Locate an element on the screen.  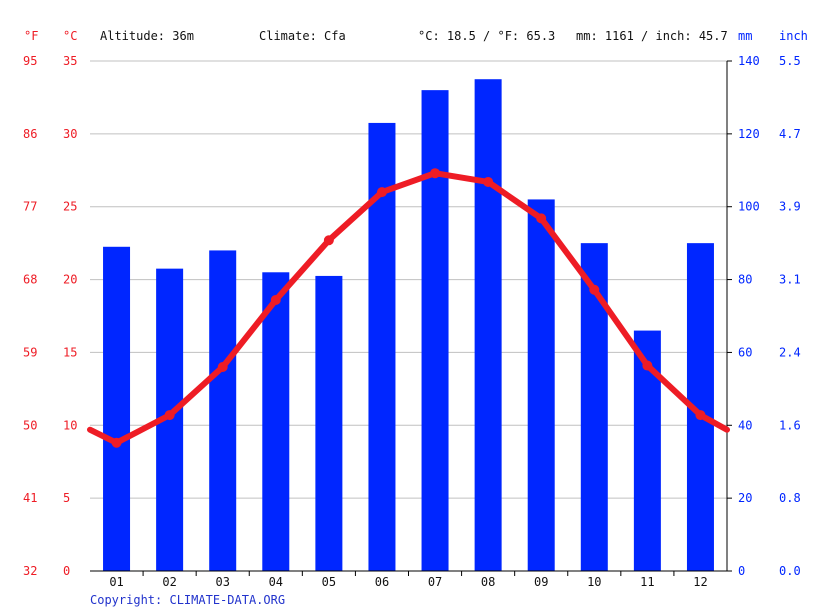
unit-mm-label: mm is located at coordinates (745, 36).